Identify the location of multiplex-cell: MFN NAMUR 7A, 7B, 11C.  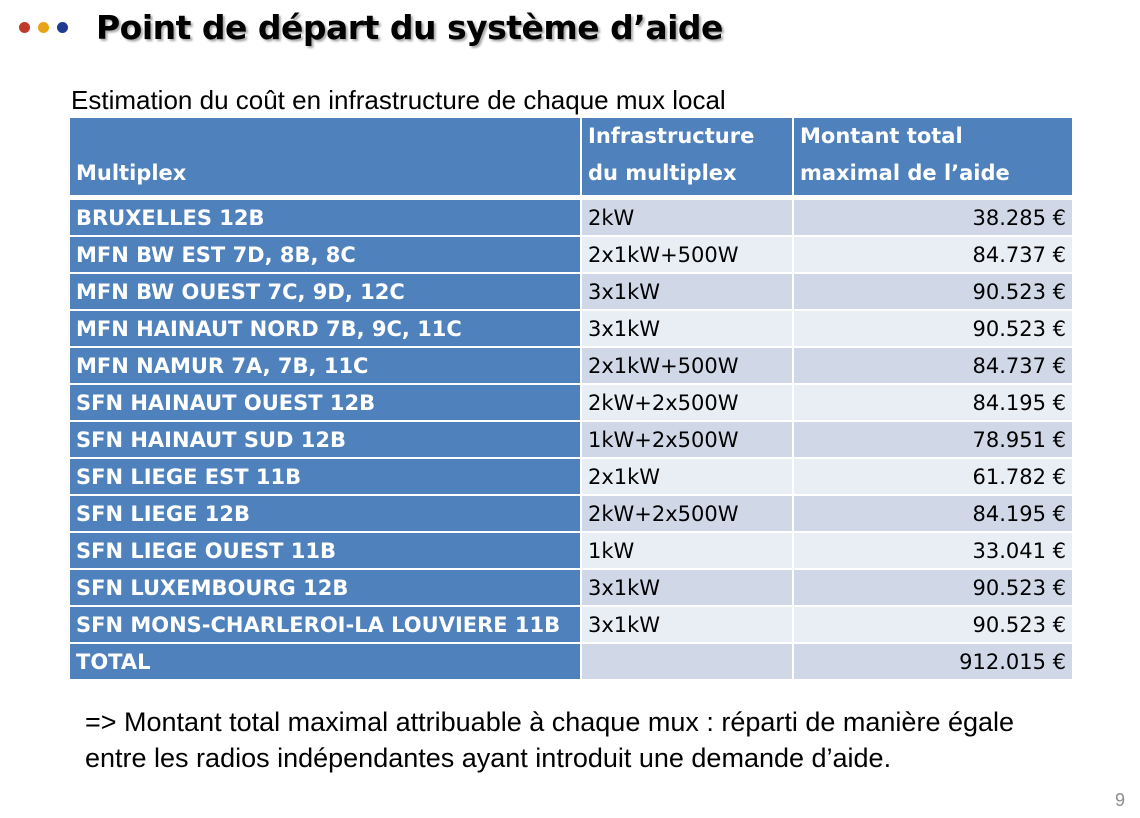
(325, 365).